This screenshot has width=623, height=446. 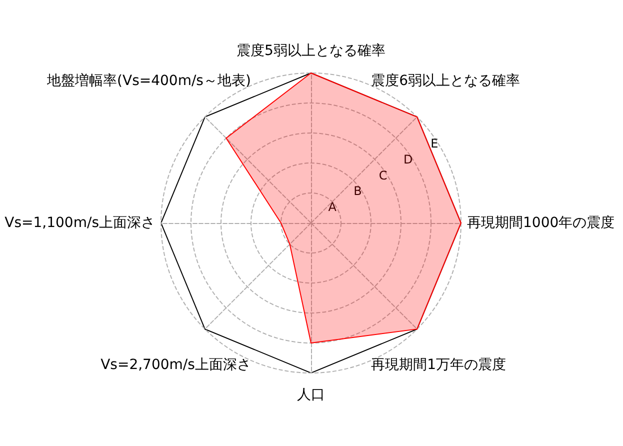 What do you see at coordinates (434, 143) in the screenshot?
I see `y-tick-label: E` at bounding box center [434, 143].